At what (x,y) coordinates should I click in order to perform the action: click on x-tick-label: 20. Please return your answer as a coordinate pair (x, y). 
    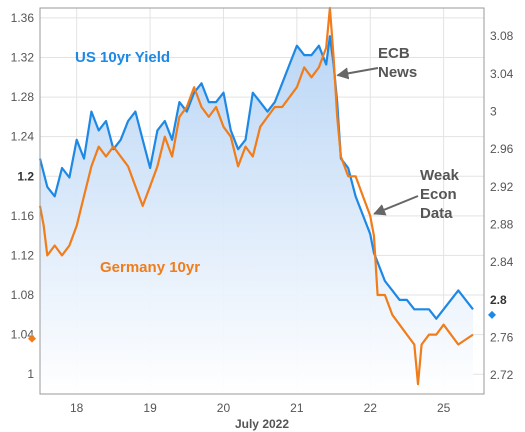
    Looking at the image, I should click on (224, 408).